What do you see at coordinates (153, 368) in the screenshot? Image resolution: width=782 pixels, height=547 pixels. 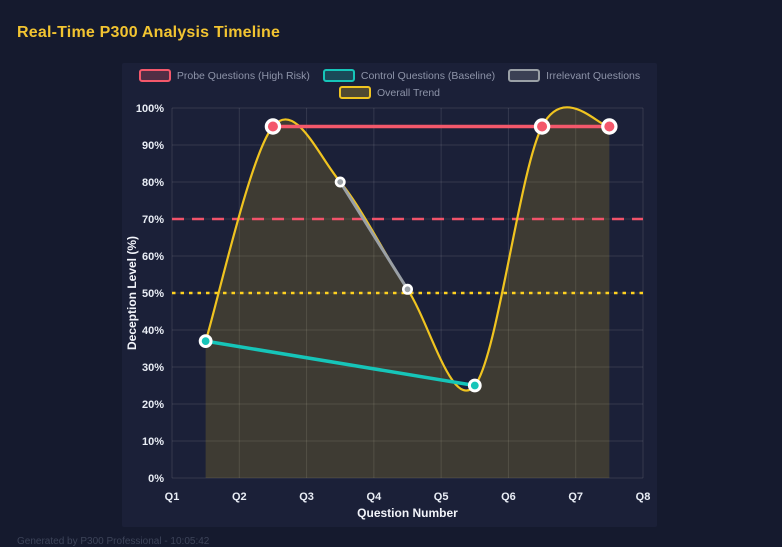 I see `y-tick-label: 30%` at bounding box center [153, 368].